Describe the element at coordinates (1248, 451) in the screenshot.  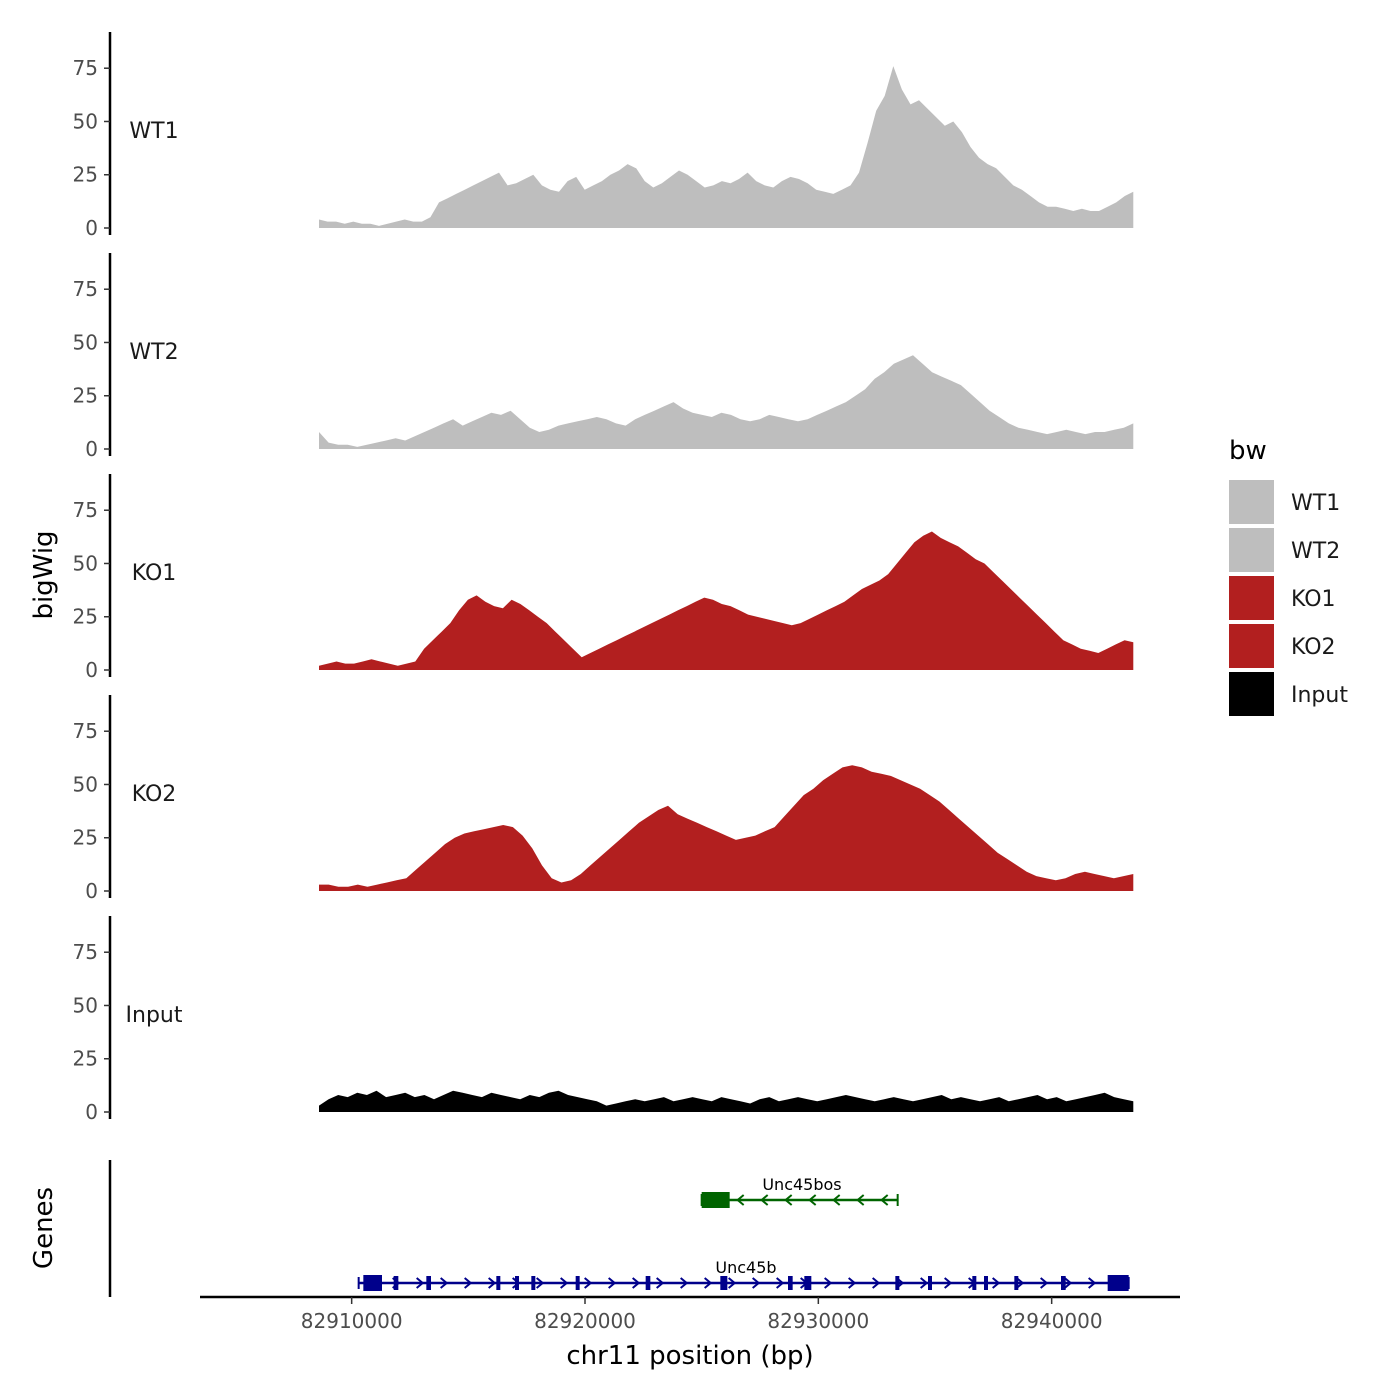
I see `legend-title: bw` at that location.